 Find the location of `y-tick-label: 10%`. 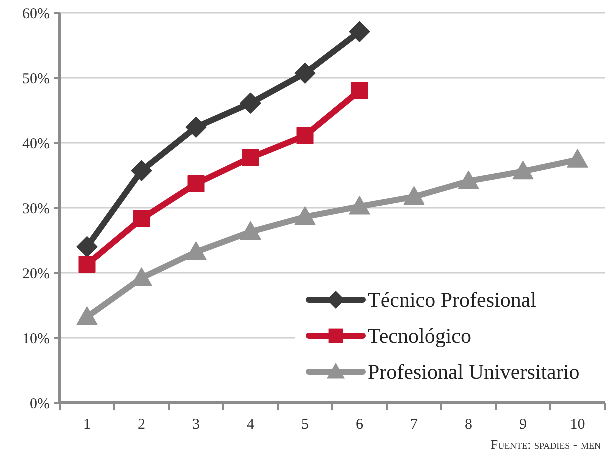

y-tick-label: 10% is located at coordinates (36, 339).